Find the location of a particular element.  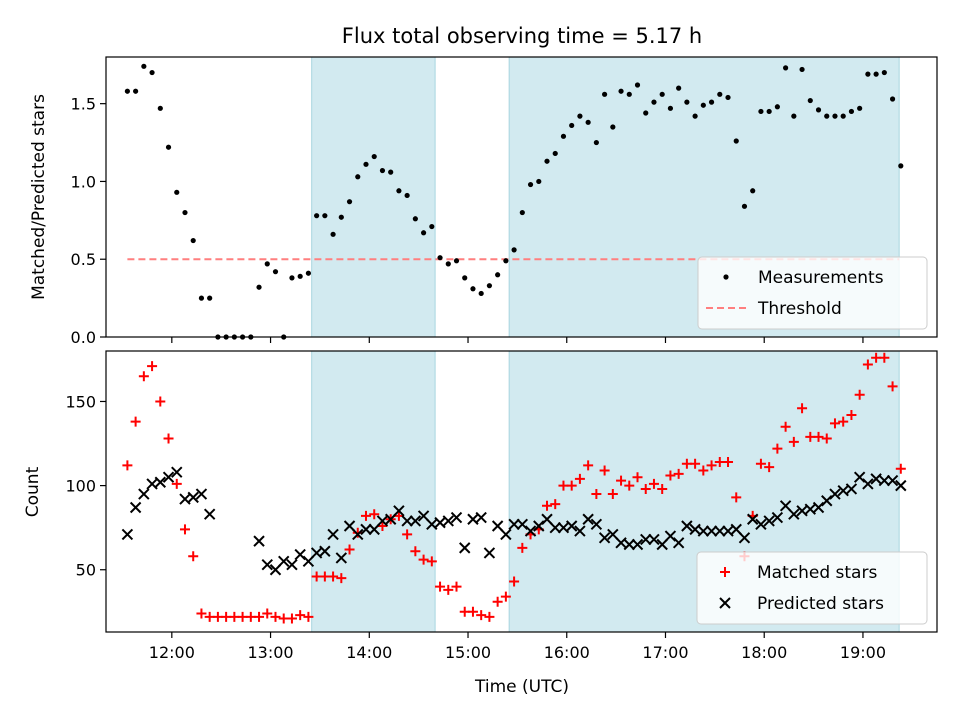

shaded-interval is located at coordinates (373, 491).